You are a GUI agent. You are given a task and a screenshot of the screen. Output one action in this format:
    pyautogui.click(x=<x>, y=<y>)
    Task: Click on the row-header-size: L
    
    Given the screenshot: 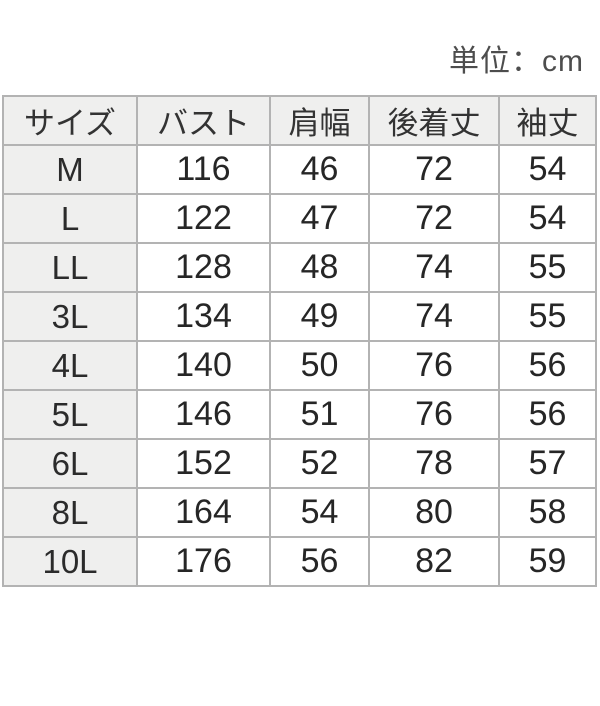 What is the action you would take?
    pyautogui.click(x=70, y=218)
    